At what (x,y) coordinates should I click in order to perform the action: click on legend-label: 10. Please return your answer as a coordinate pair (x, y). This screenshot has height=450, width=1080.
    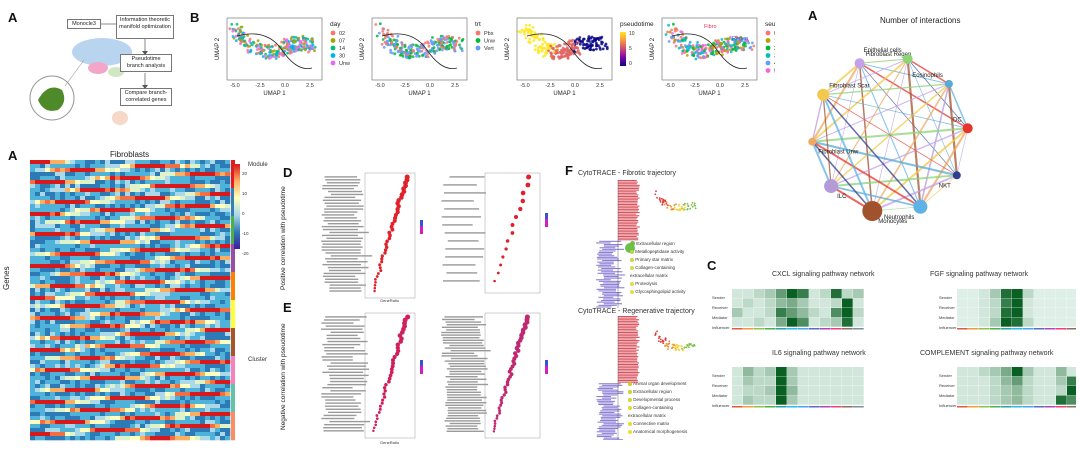
    Looking at the image, I should click on (632, 34).